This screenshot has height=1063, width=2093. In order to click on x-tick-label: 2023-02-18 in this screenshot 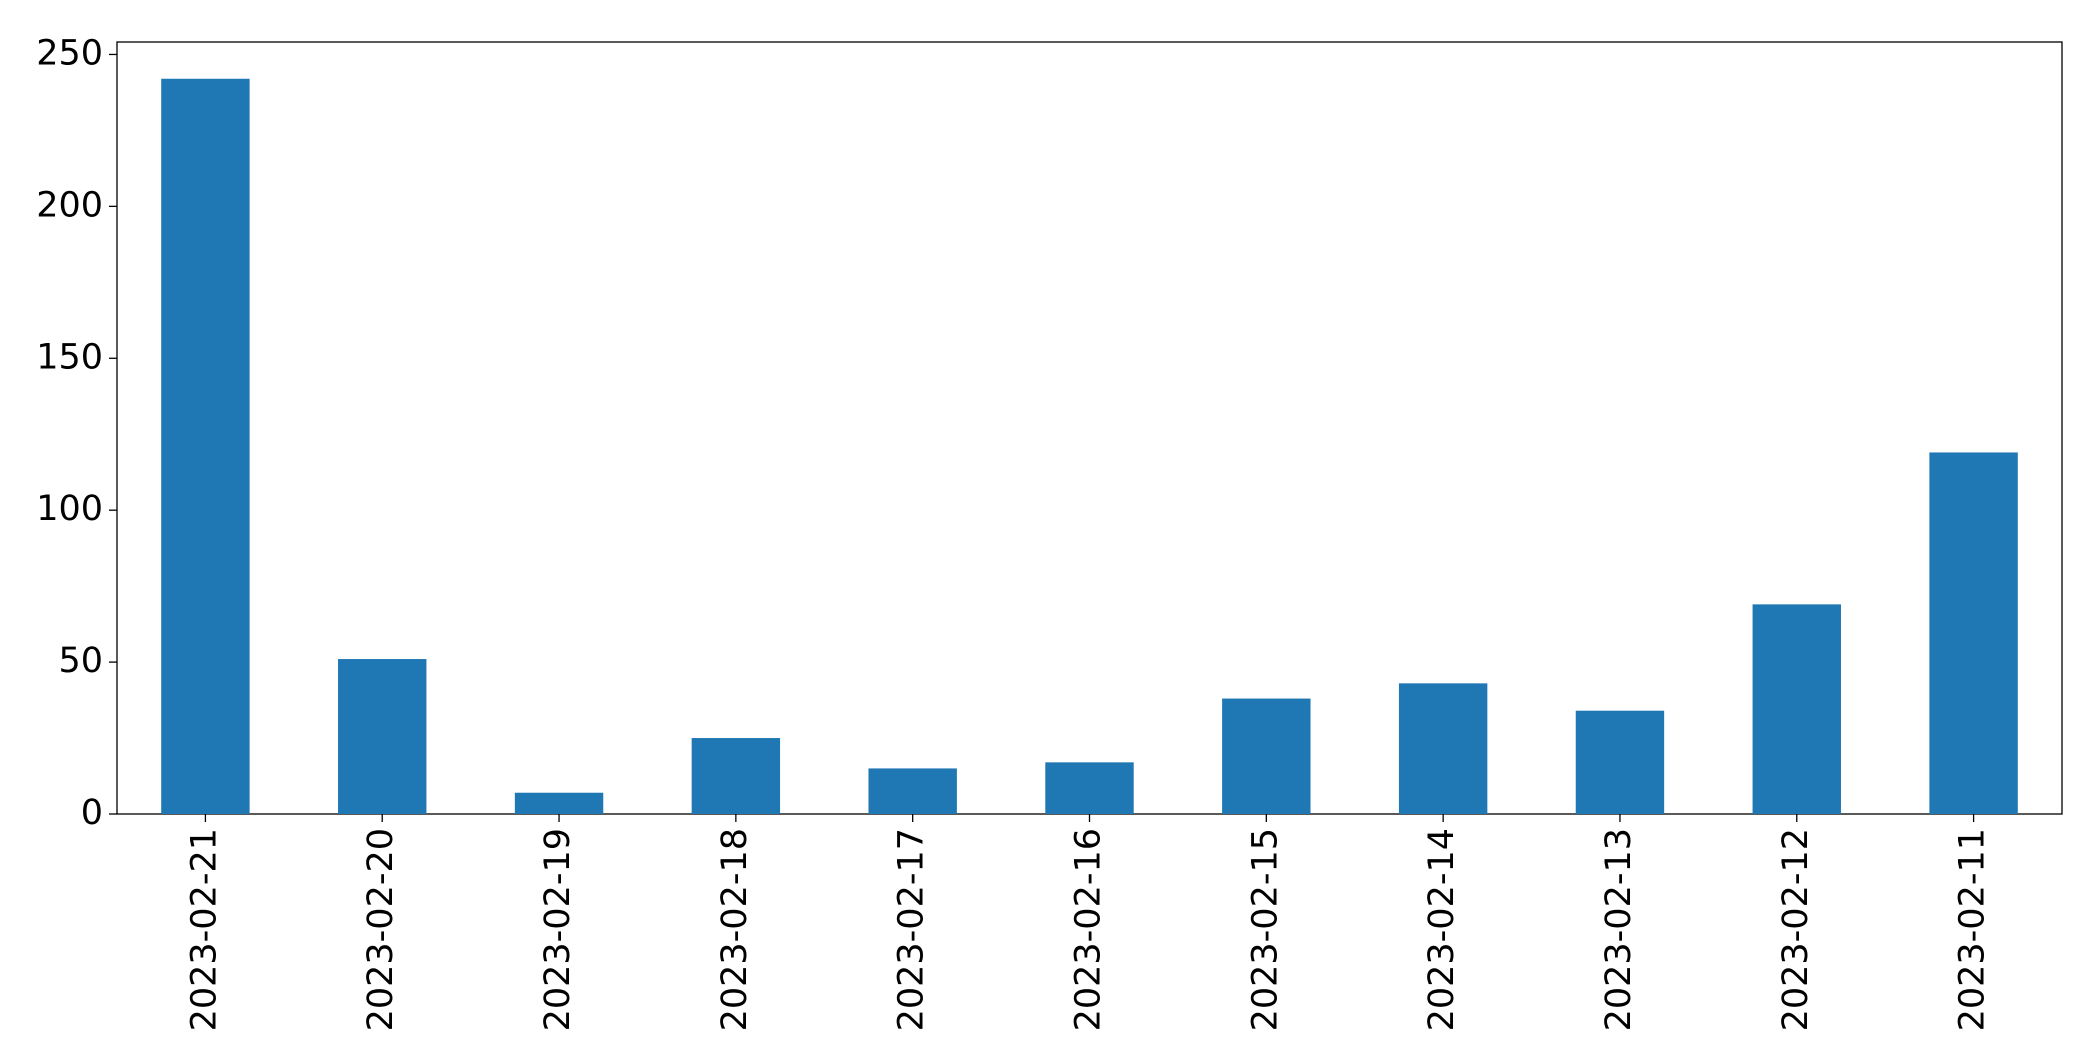, I will do `click(735, 929)`.